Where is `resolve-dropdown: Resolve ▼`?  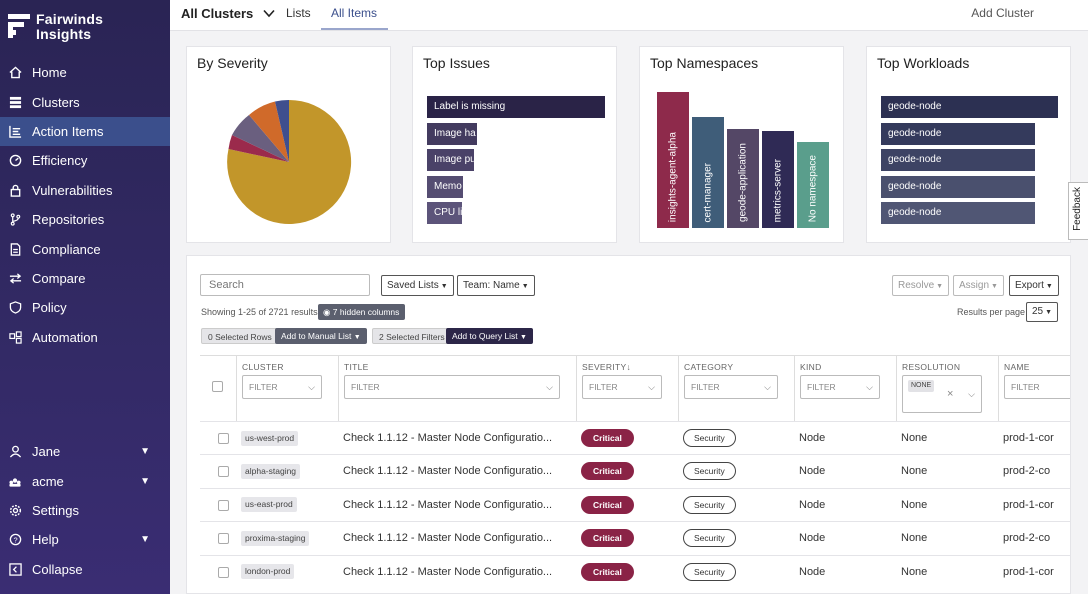
resolve-dropdown: Resolve ▼ is located at coordinates (921, 285).